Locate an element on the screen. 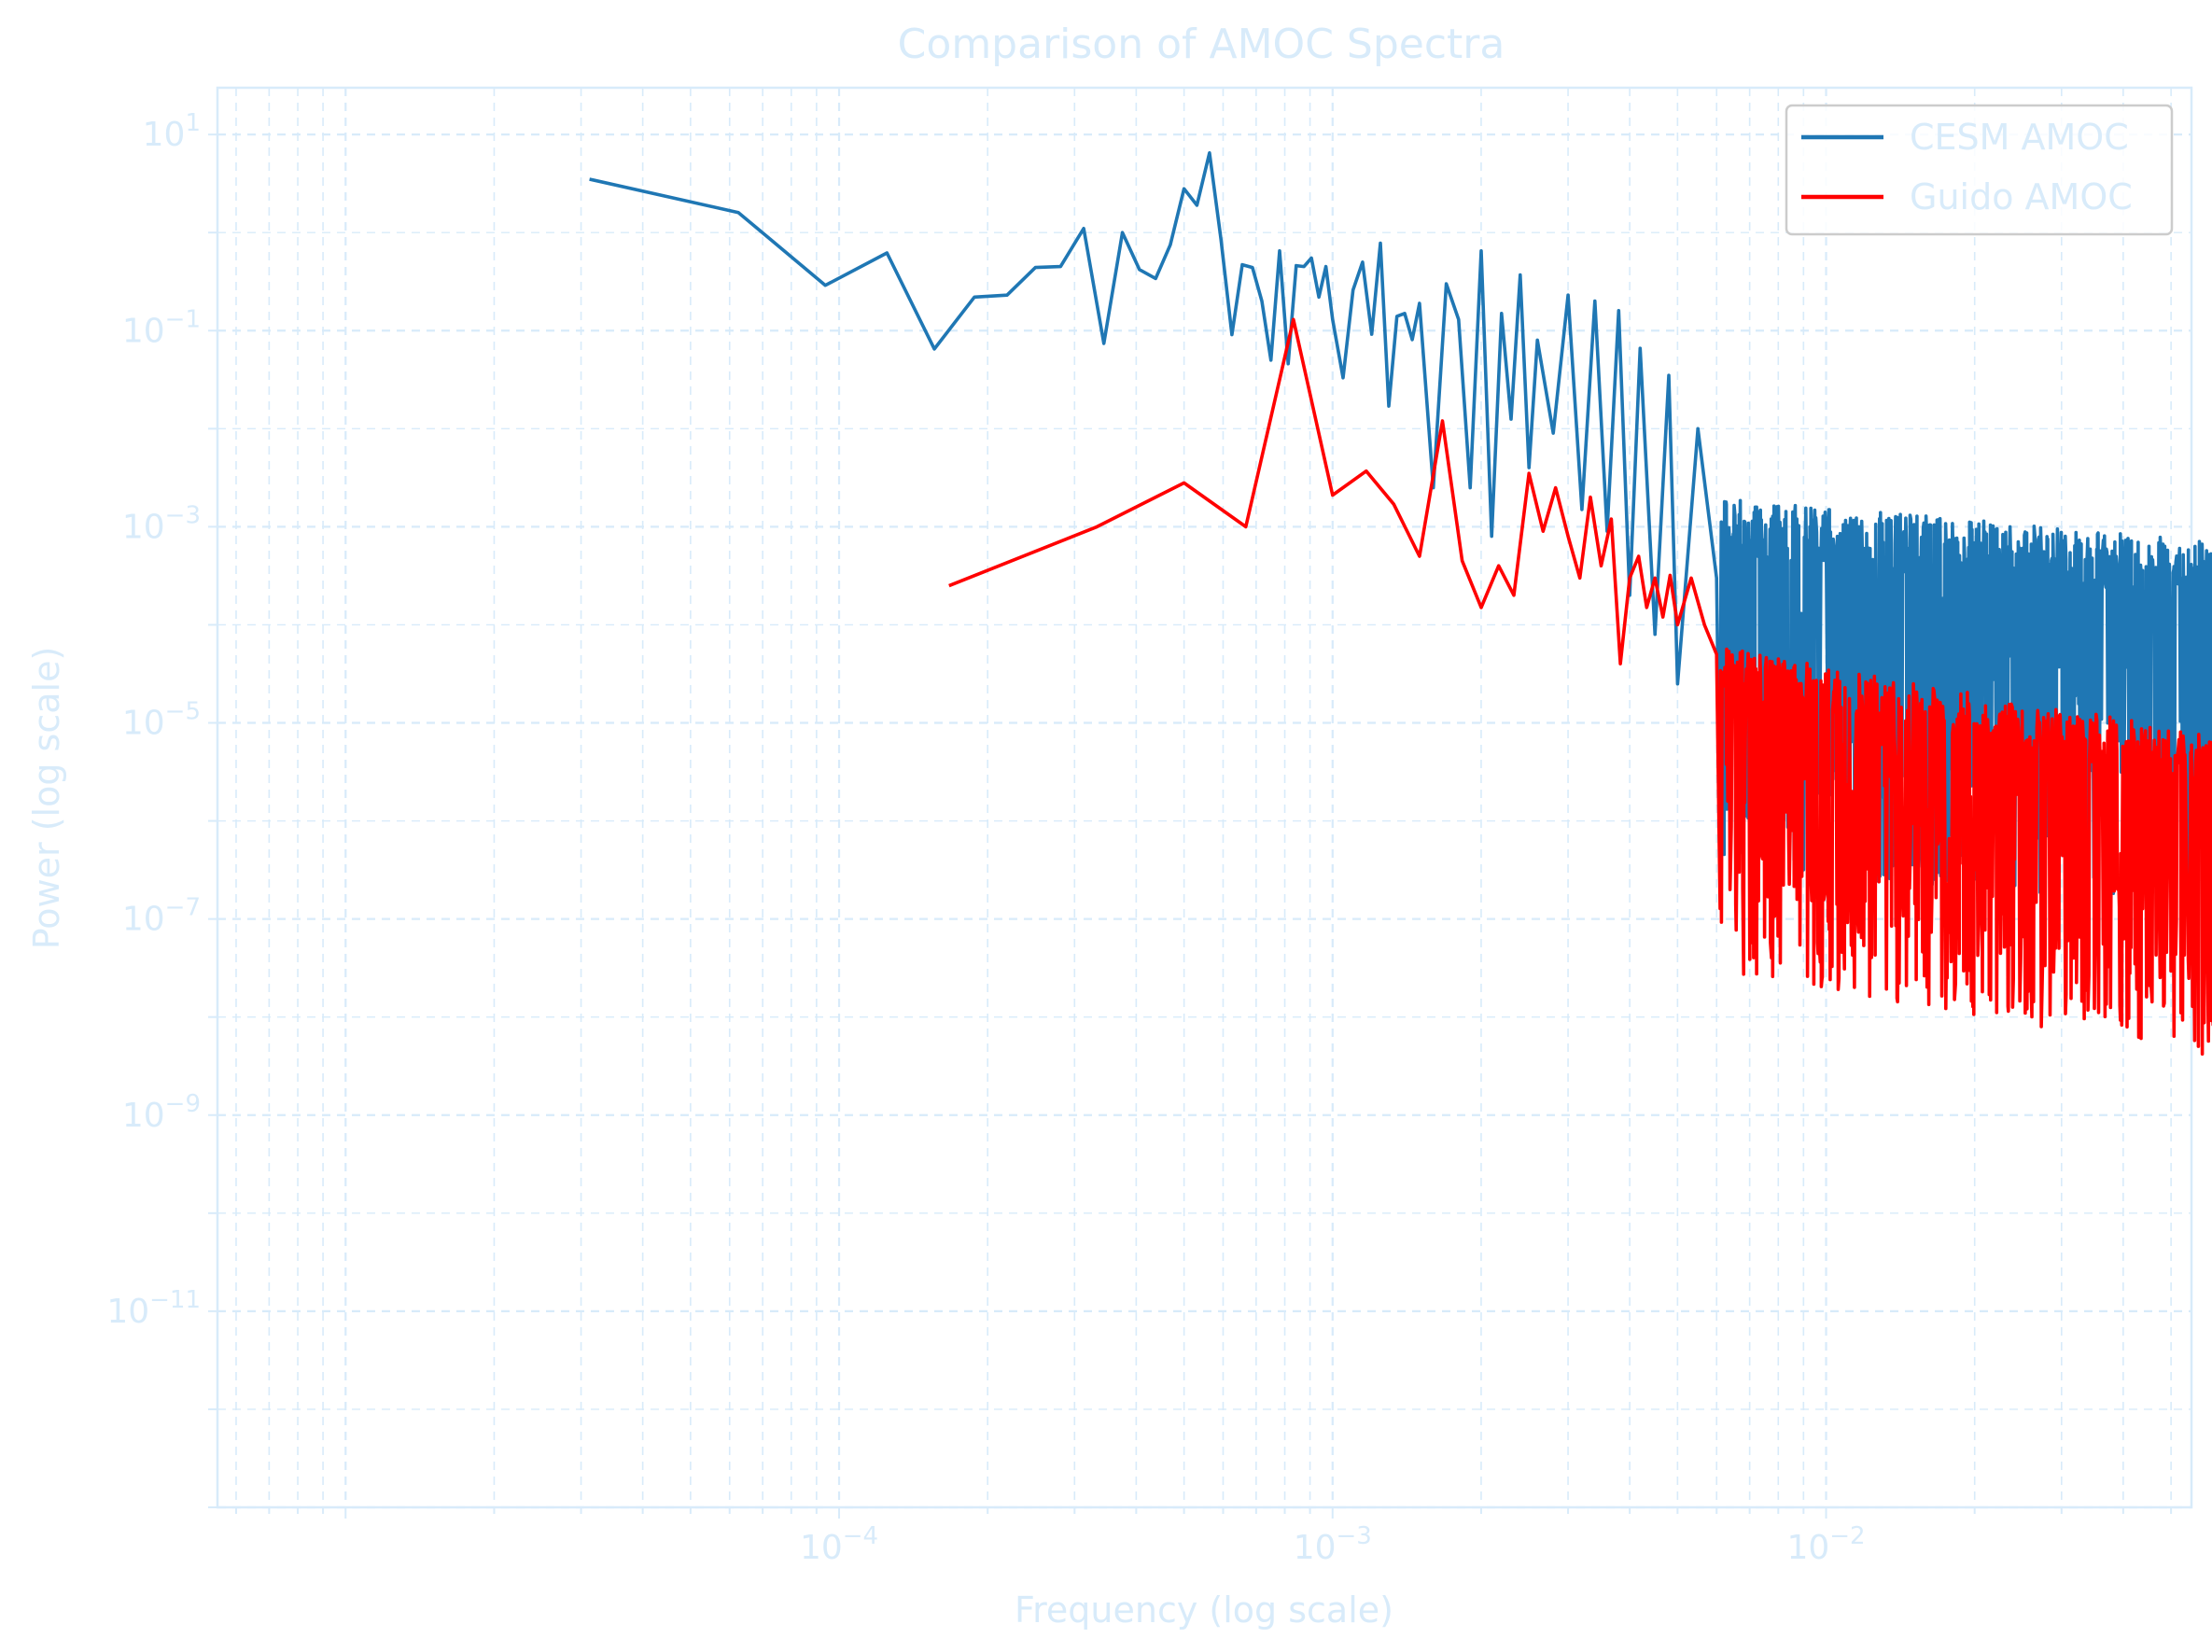  y-tick-label: 10⁻¹ is located at coordinates (161, 327).